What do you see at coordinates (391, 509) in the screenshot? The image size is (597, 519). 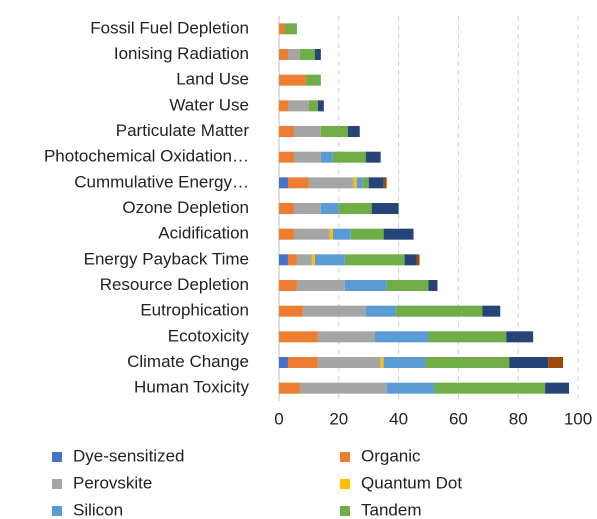 I see `legend-label: Tandem` at bounding box center [391, 509].